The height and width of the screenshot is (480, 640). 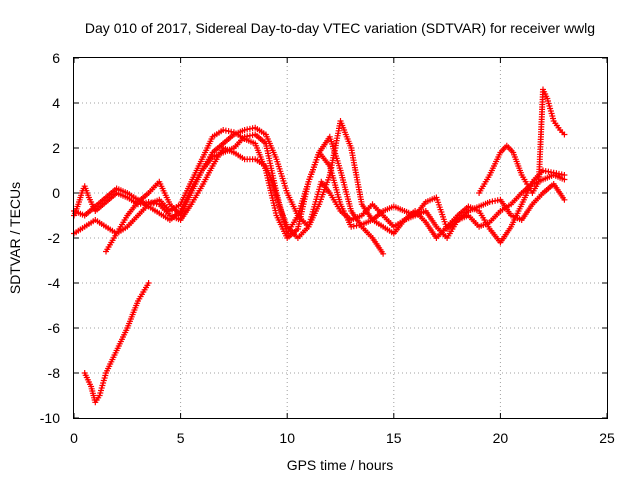 I want to click on y-tick-label: -2, so click(x=54, y=238).